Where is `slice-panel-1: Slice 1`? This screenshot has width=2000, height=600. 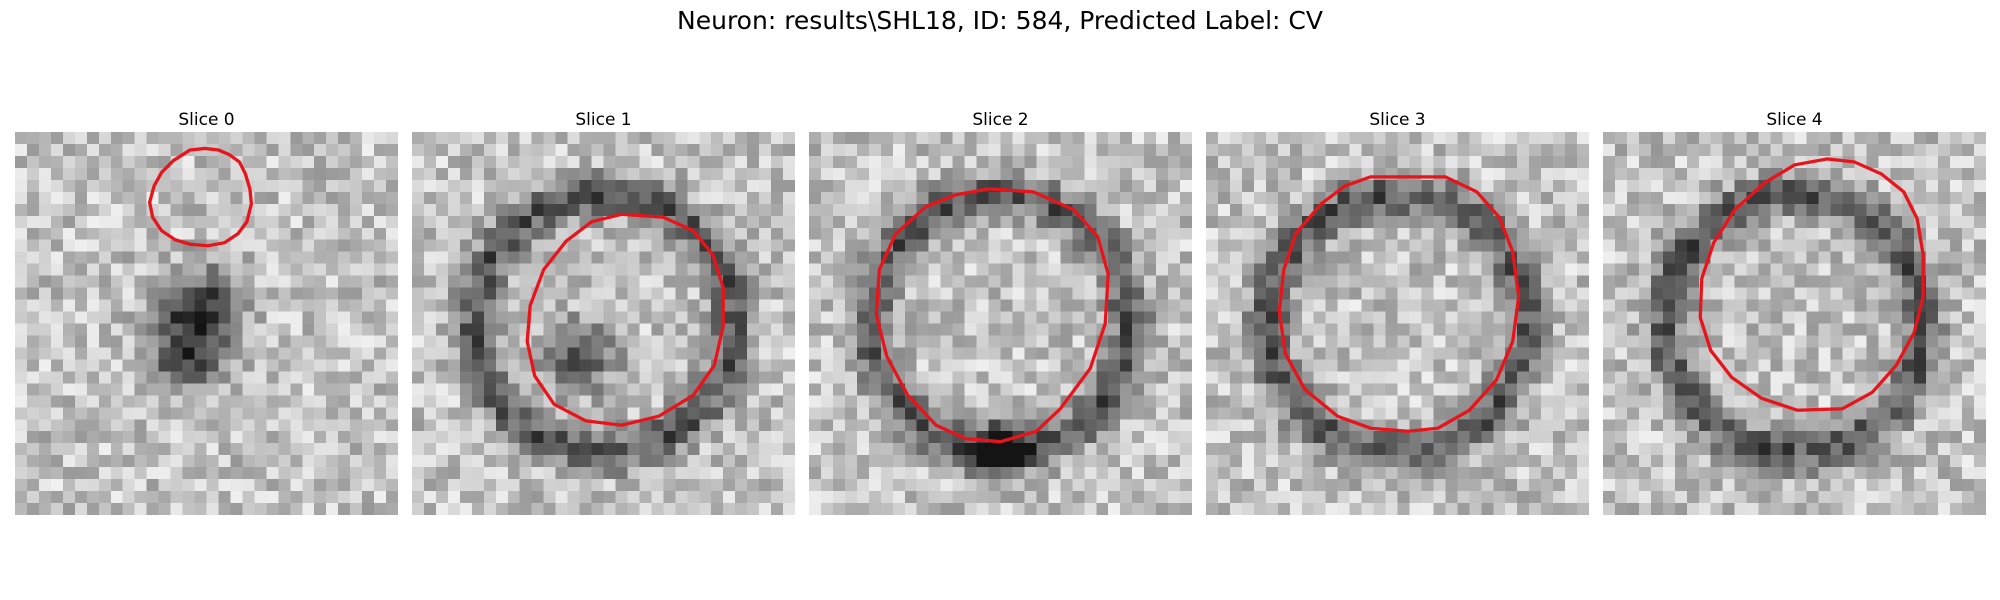 slice-panel-1: Slice 1 is located at coordinates (603, 311).